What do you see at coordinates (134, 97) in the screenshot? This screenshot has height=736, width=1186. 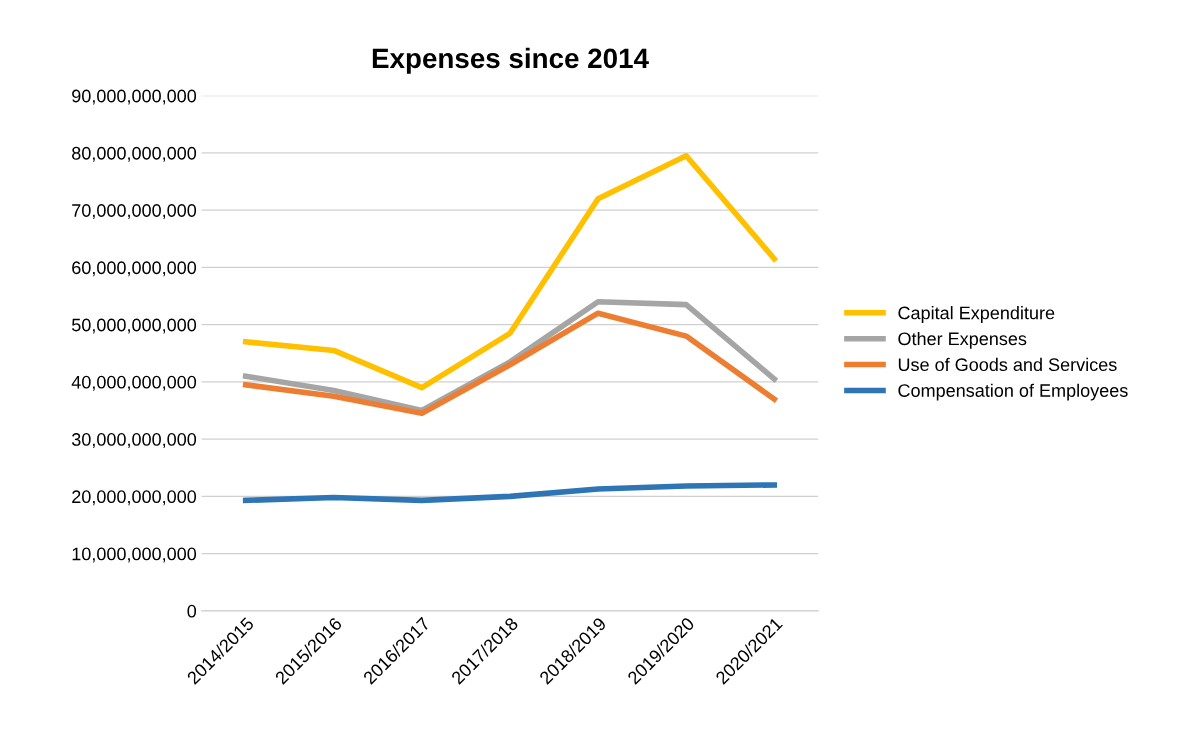 I see `y-tick-label: 90,000,000,000` at bounding box center [134, 97].